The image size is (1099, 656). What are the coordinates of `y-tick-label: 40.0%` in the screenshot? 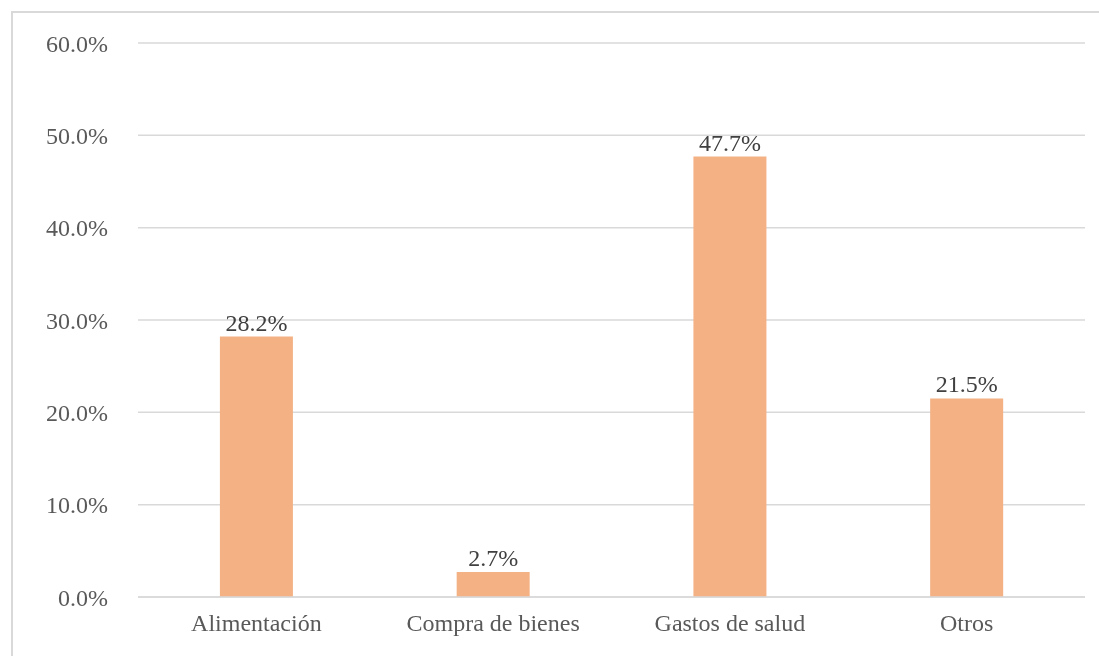 It's located at (77, 228).